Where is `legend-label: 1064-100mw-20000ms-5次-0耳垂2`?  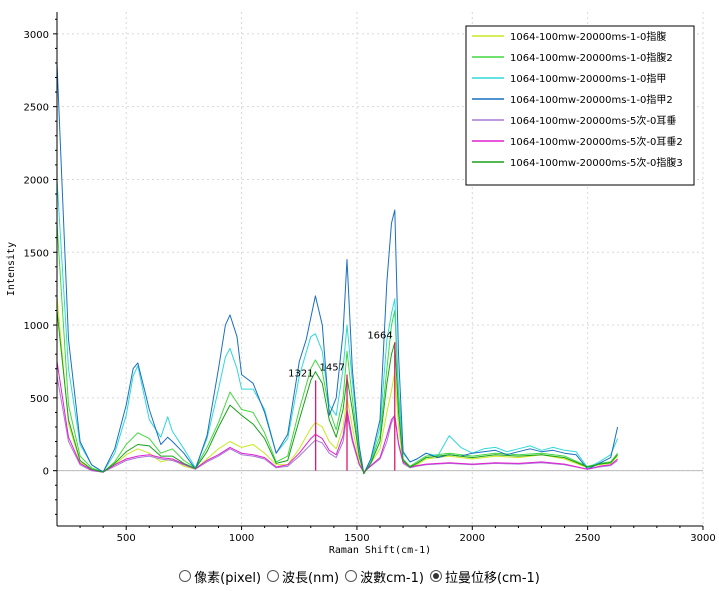 legend-label: 1064-100mw-20000ms-5次-0耳垂2 is located at coordinates (596, 141).